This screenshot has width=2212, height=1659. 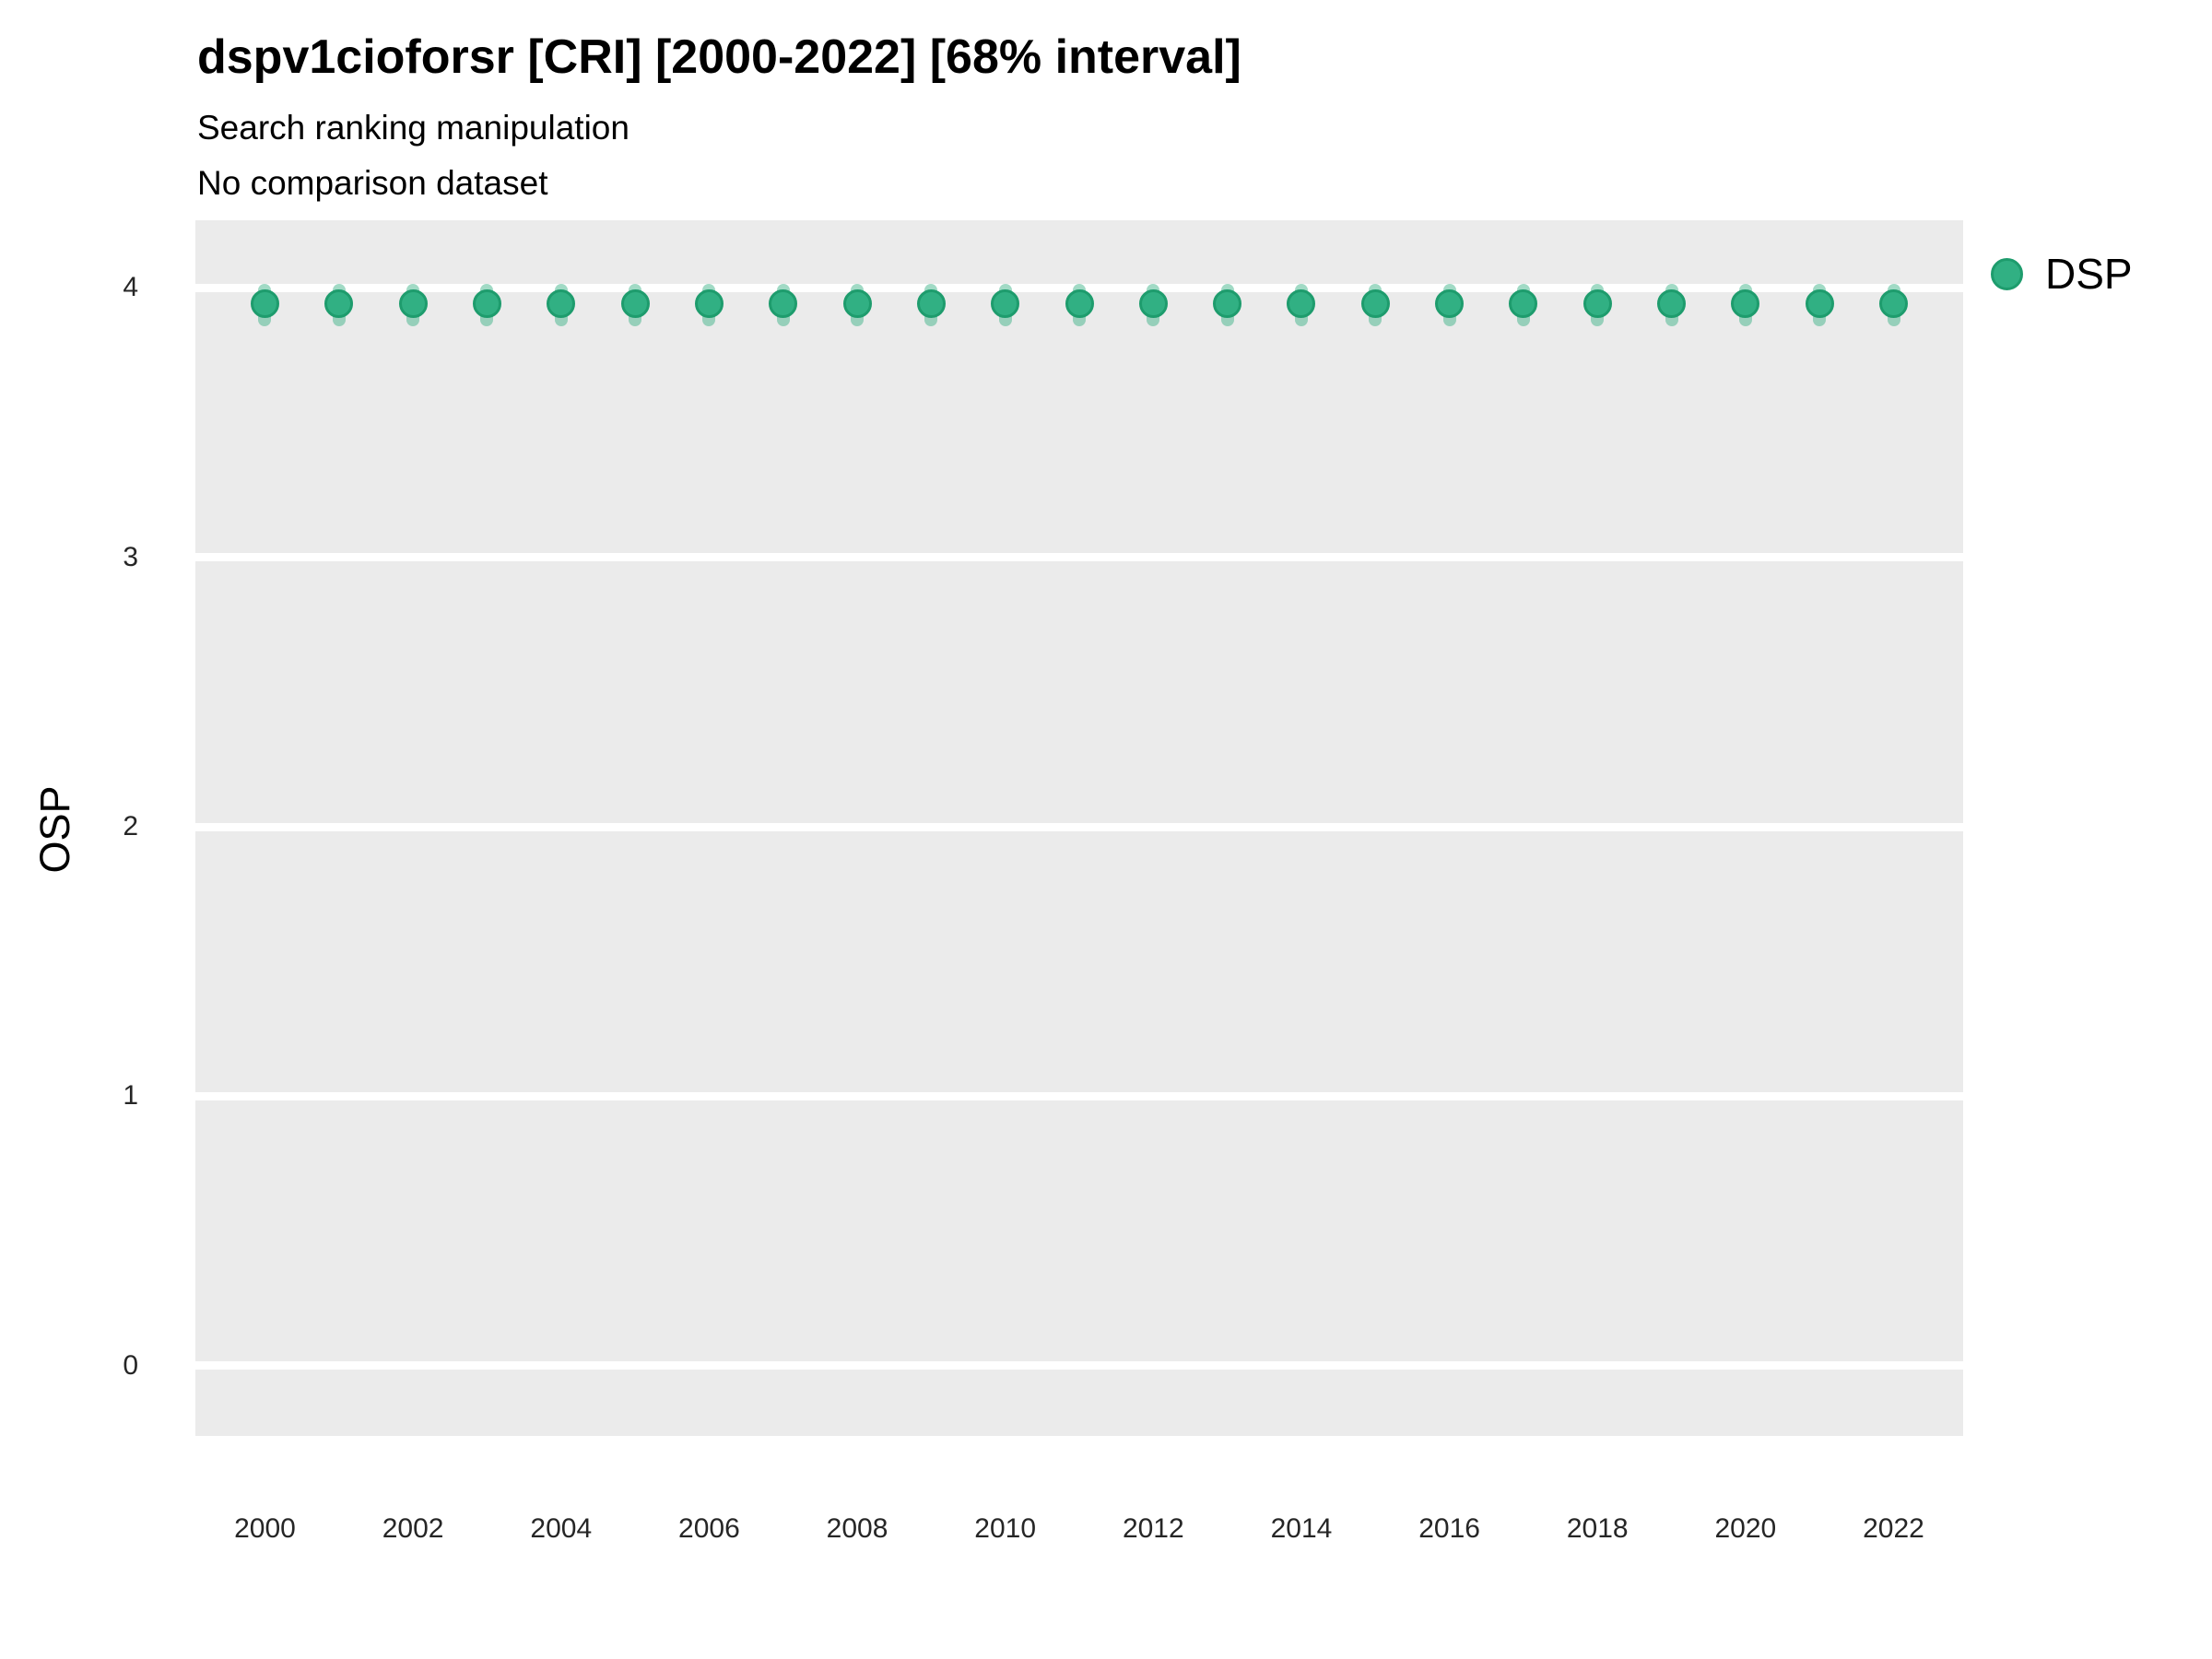 What do you see at coordinates (1819, 304) in the screenshot?
I see `data-point-2021` at bounding box center [1819, 304].